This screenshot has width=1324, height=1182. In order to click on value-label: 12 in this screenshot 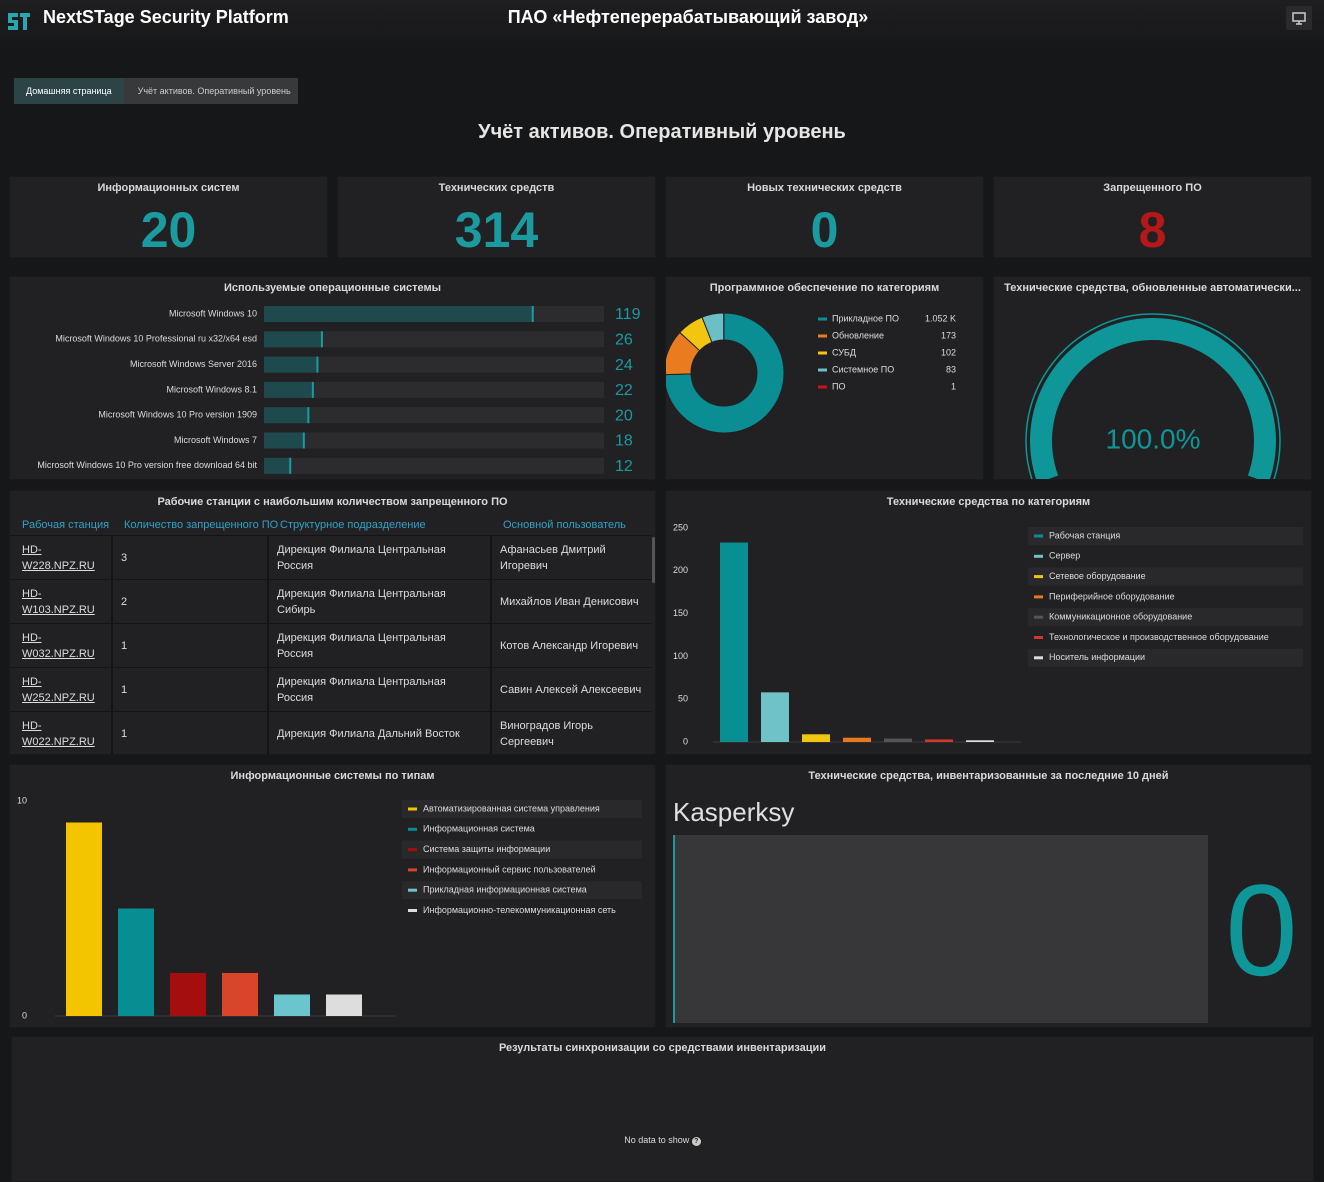, I will do `click(624, 466)`.